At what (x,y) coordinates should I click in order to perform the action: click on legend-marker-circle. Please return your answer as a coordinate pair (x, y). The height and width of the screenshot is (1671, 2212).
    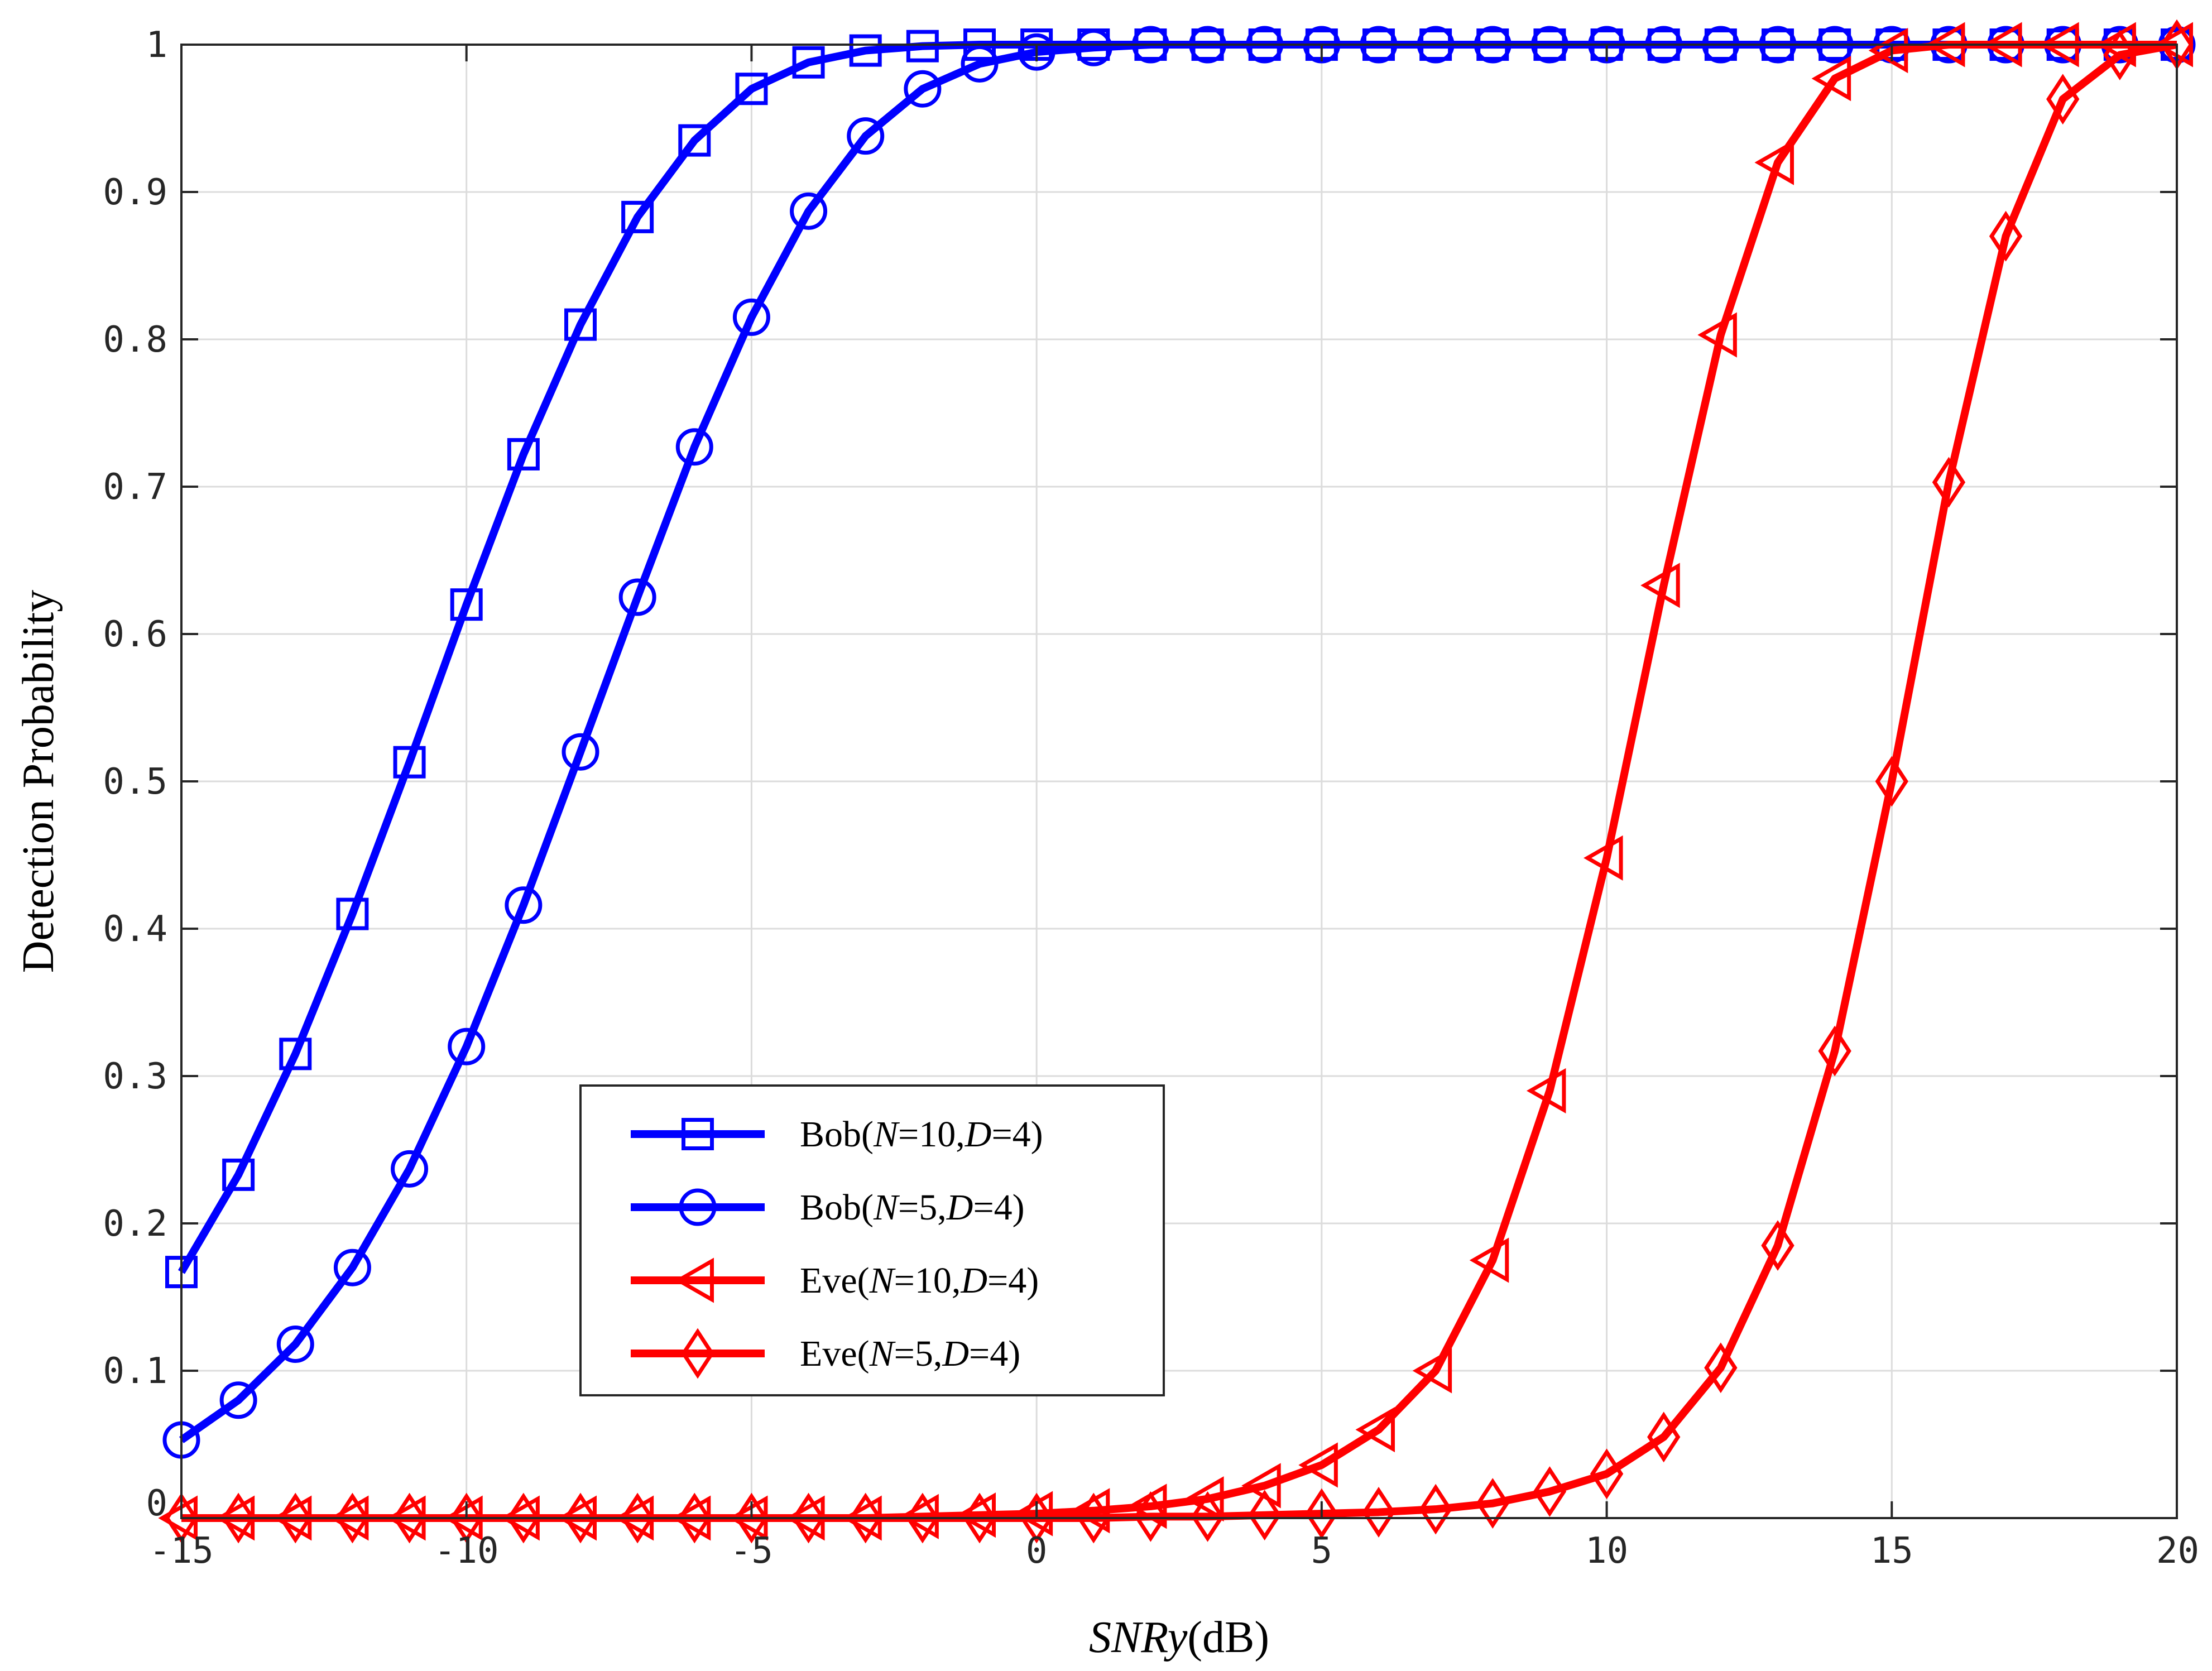
    Looking at the image, I should click on (698, 1207).